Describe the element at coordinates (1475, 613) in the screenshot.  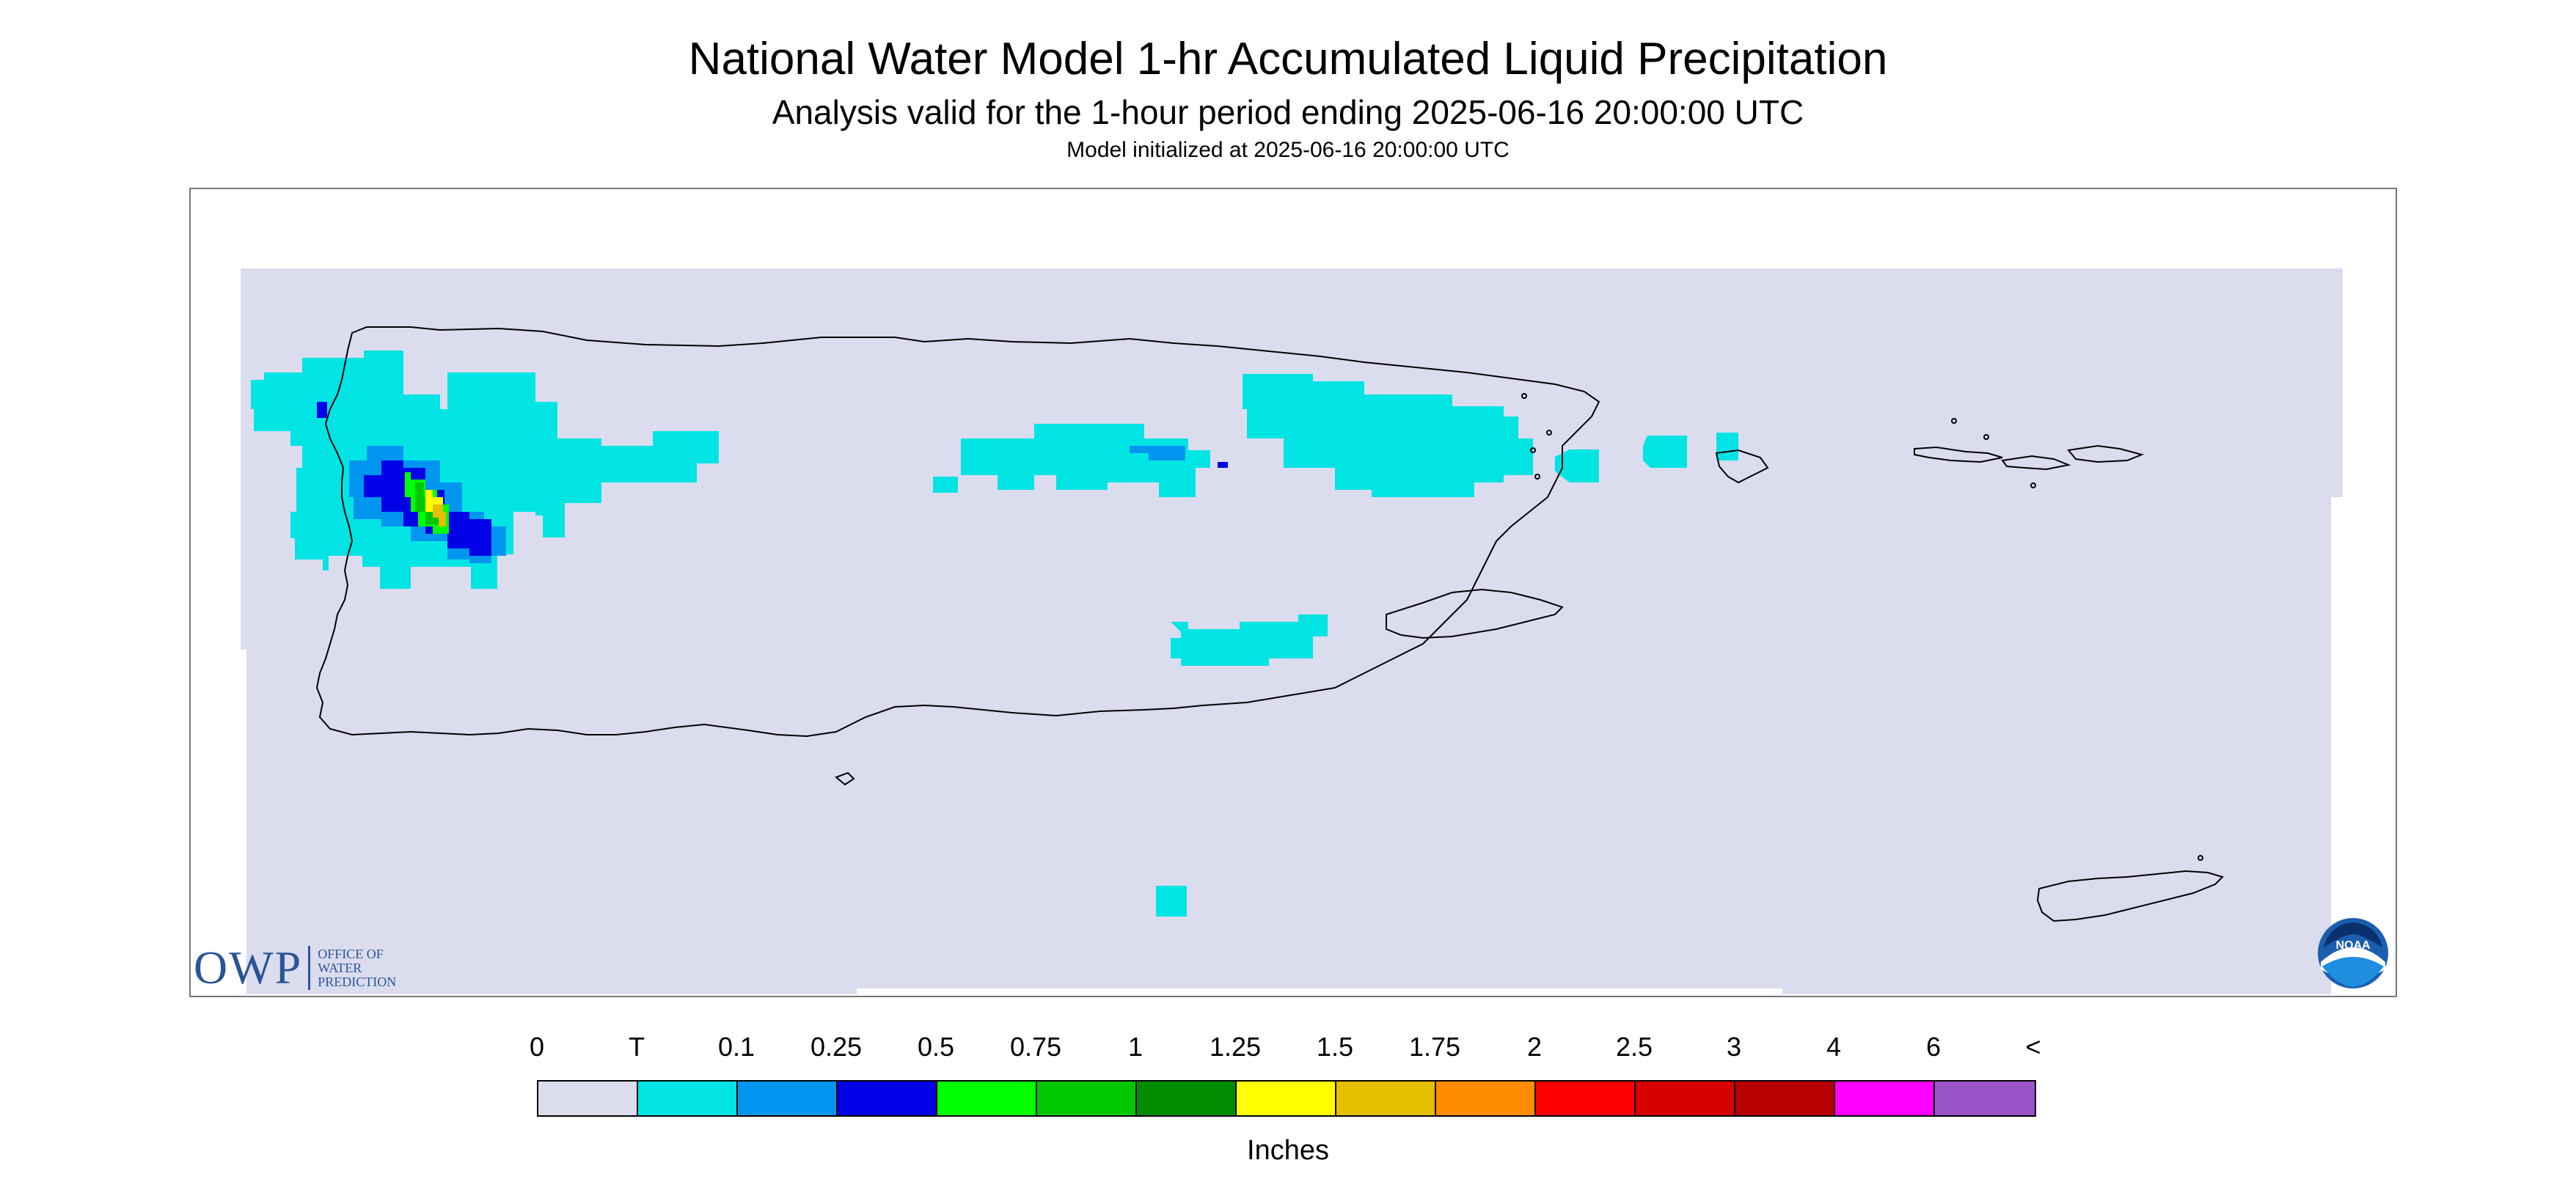
I see `vieques-coastline` at that location.